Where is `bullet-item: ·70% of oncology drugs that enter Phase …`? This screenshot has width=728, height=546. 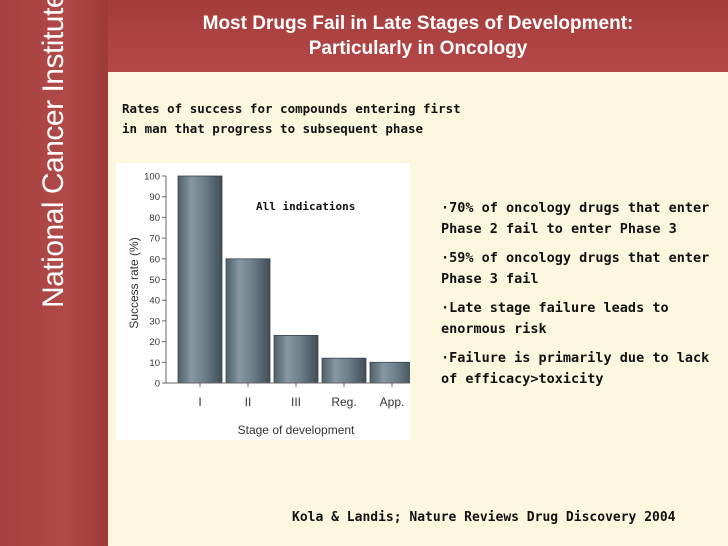 bullet-item: ·70% of oncology drugs that enter Phase … is located at coordinates (575, 218).